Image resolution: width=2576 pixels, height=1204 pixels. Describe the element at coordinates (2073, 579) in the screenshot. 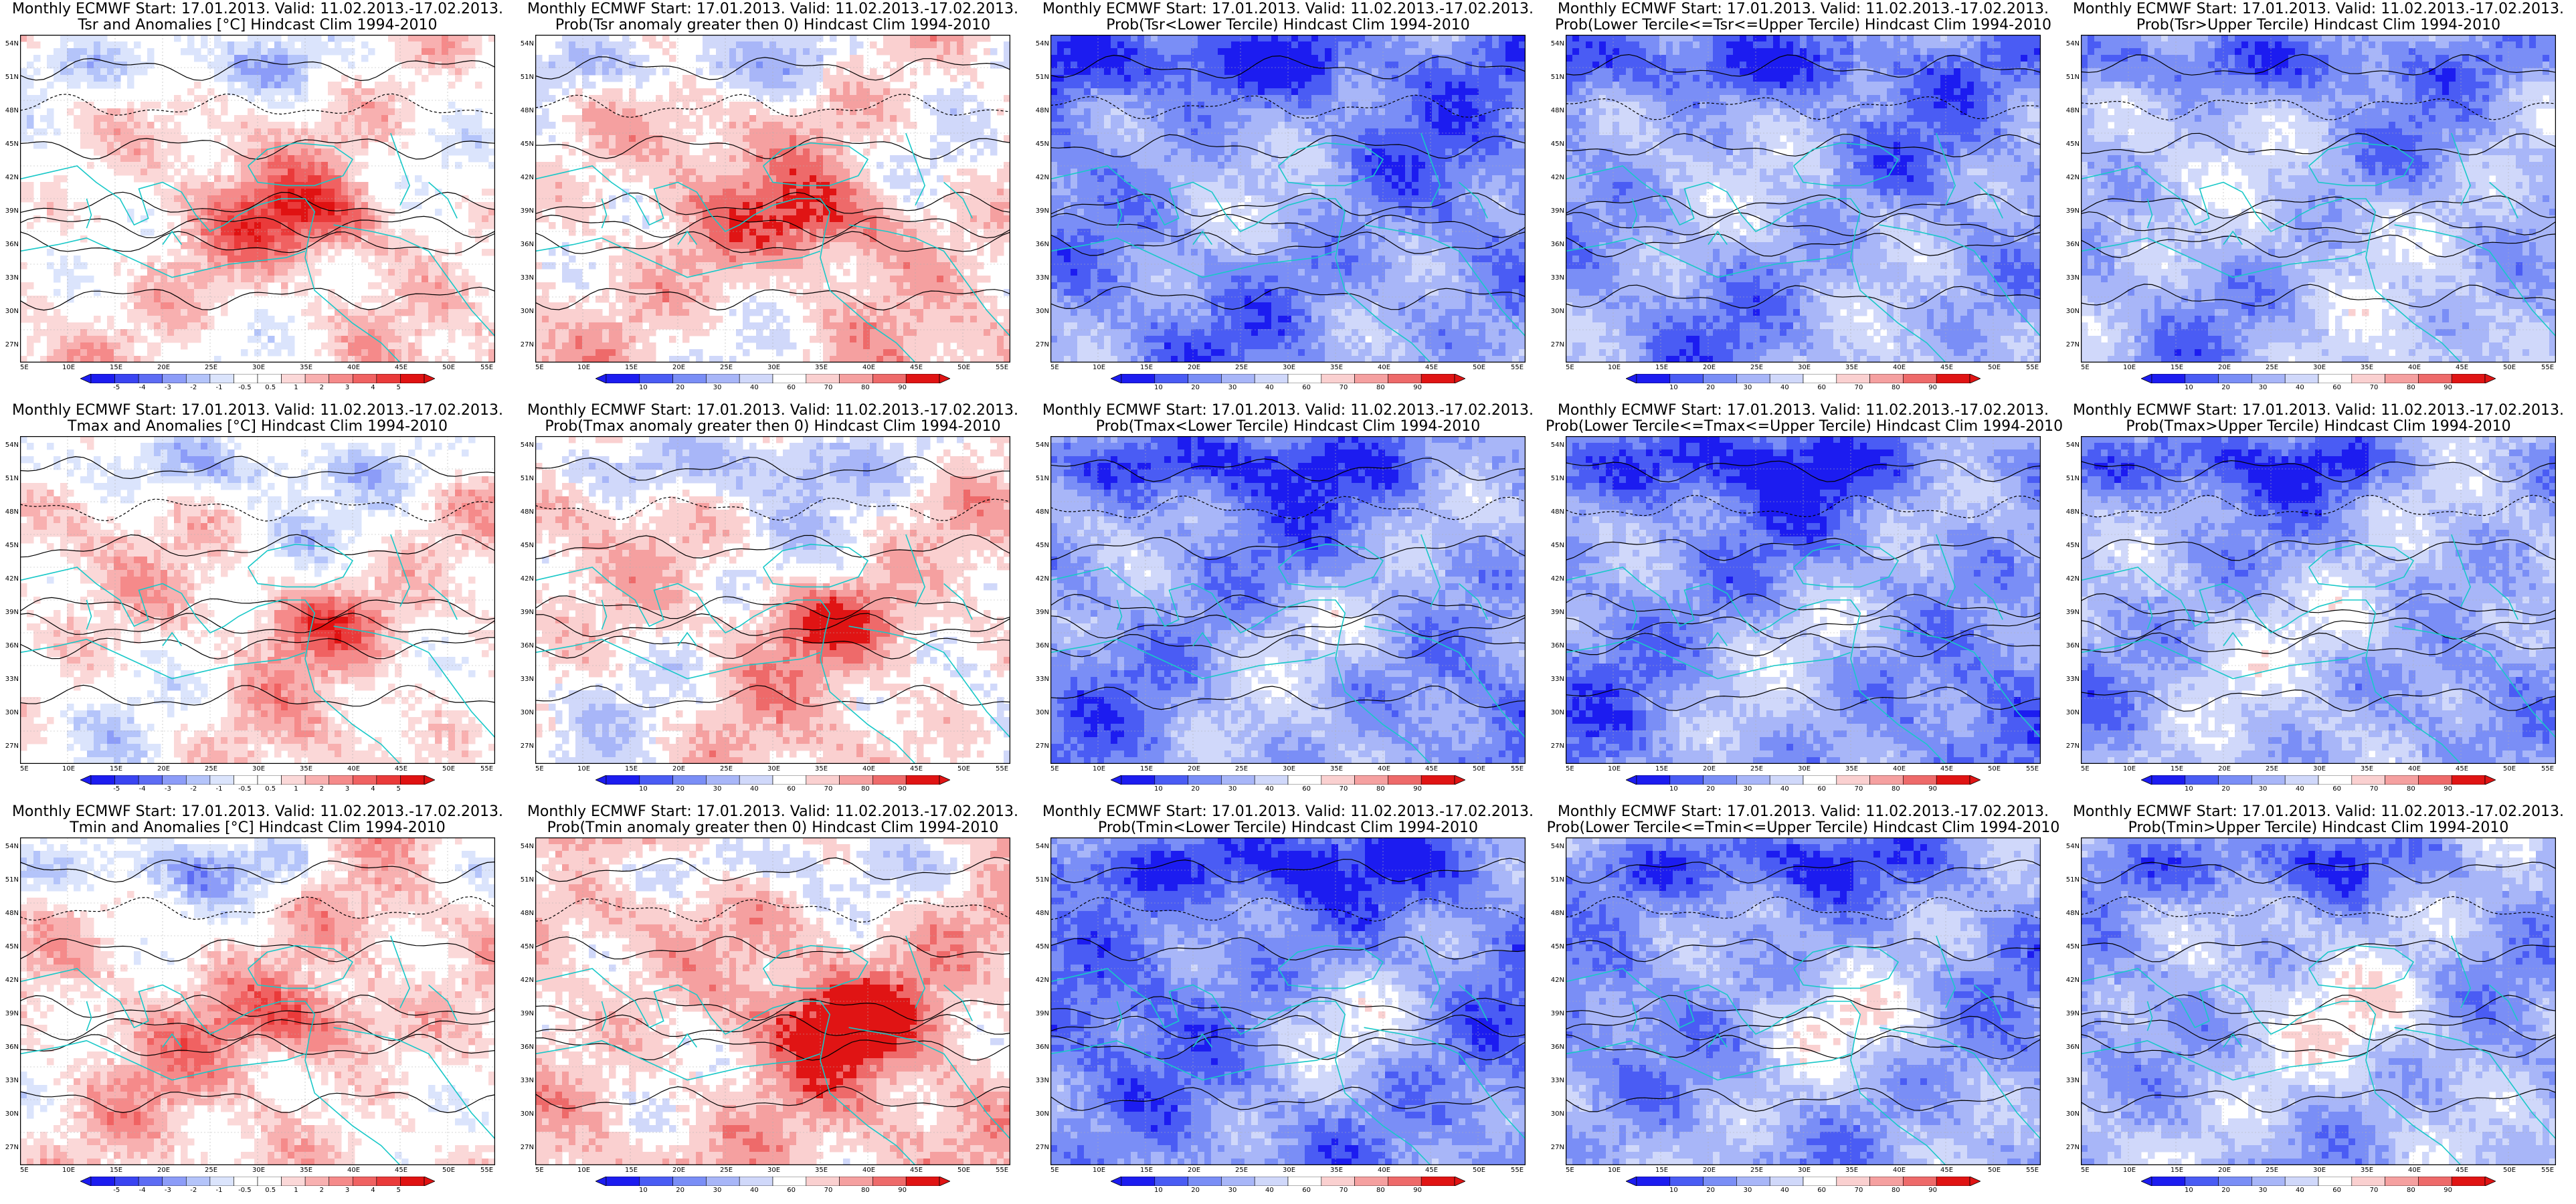

I see `latitude-tick-label: 42N` at that location.